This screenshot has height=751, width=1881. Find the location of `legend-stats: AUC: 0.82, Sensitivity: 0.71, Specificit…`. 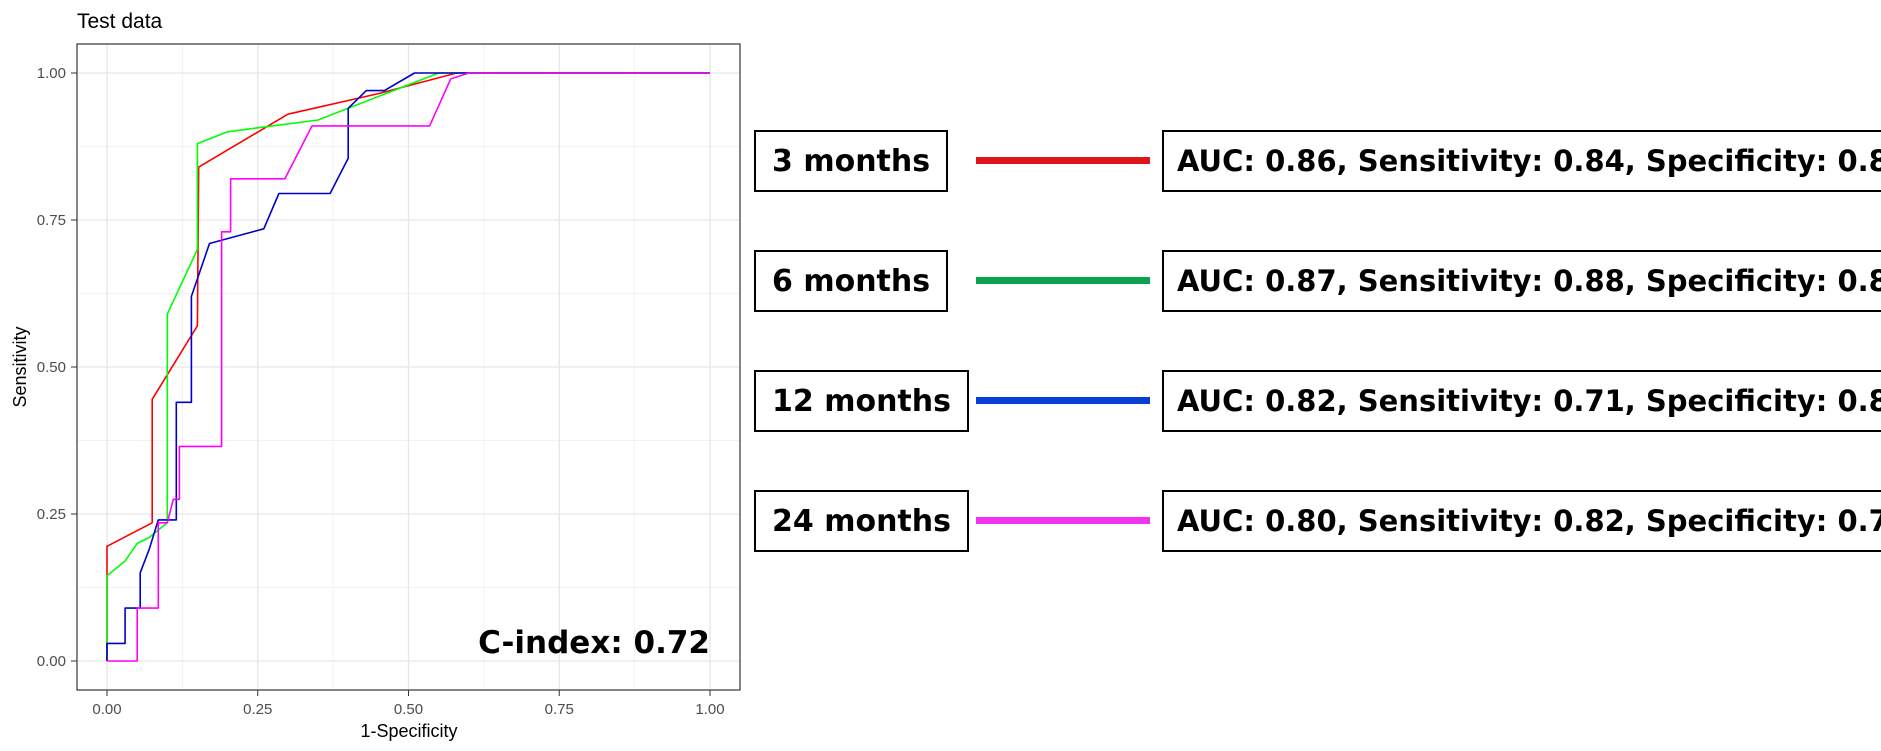

legend-stats: AUC: 0.82, Sensitivity: 0.71, Specificit… is located at coordinates (1521, 401).